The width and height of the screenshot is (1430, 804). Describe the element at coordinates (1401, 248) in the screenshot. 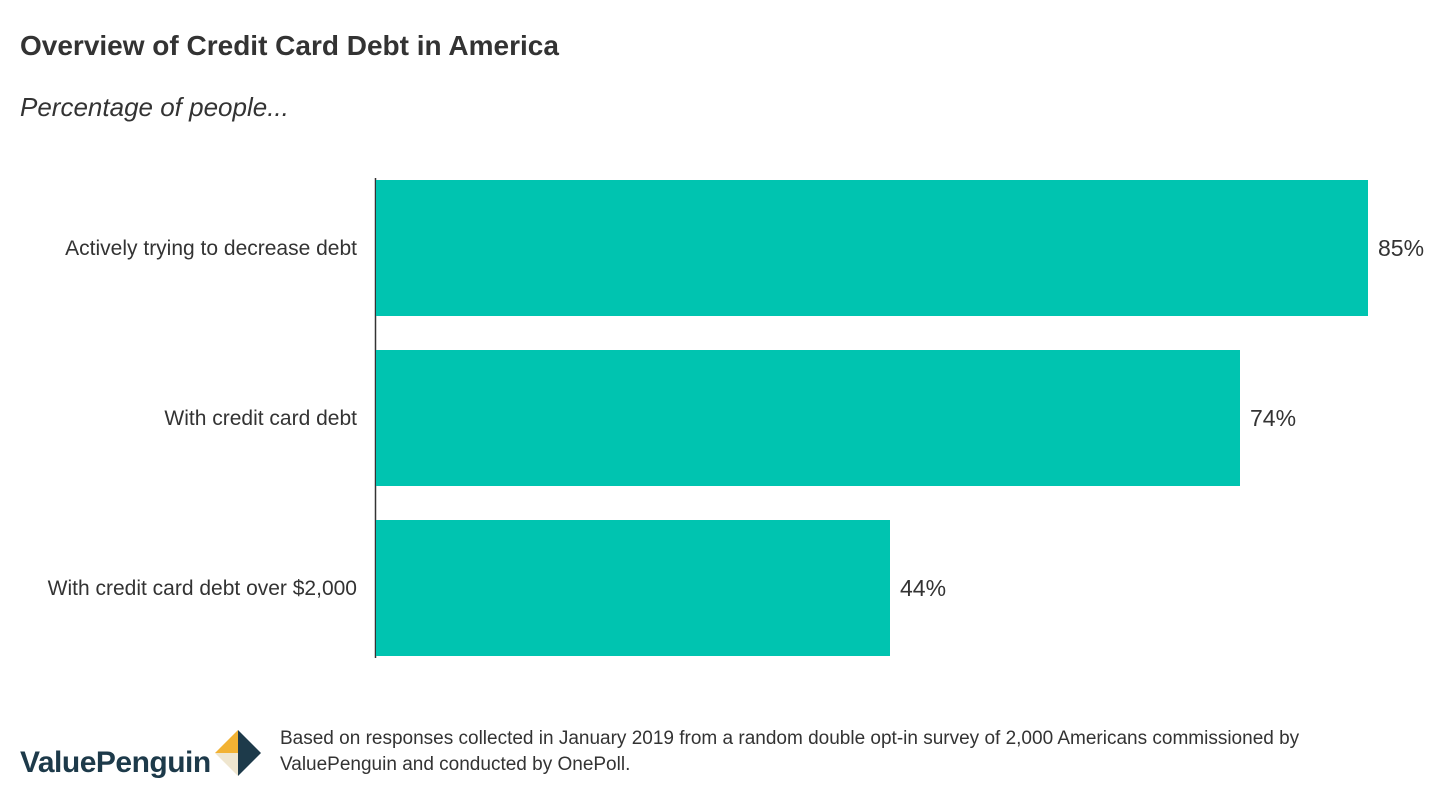

I see `value-label: 85%` at that location.